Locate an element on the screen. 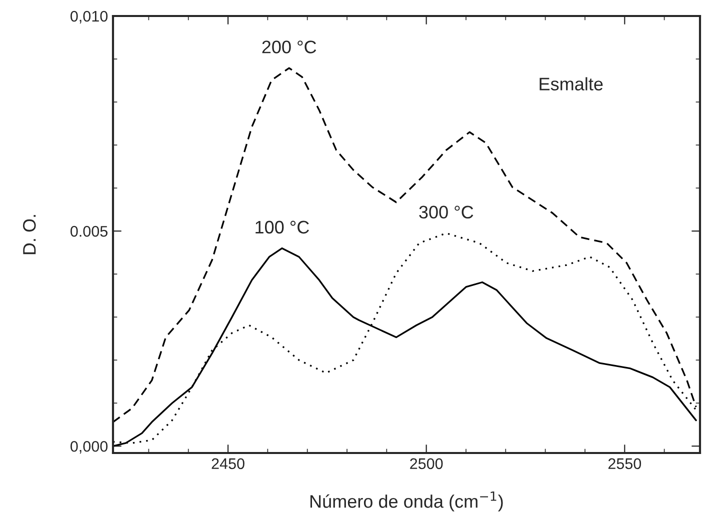 This screenshot has width=704, height=531. y-tick-label: 0,000 is located at coordinates (89, 447).